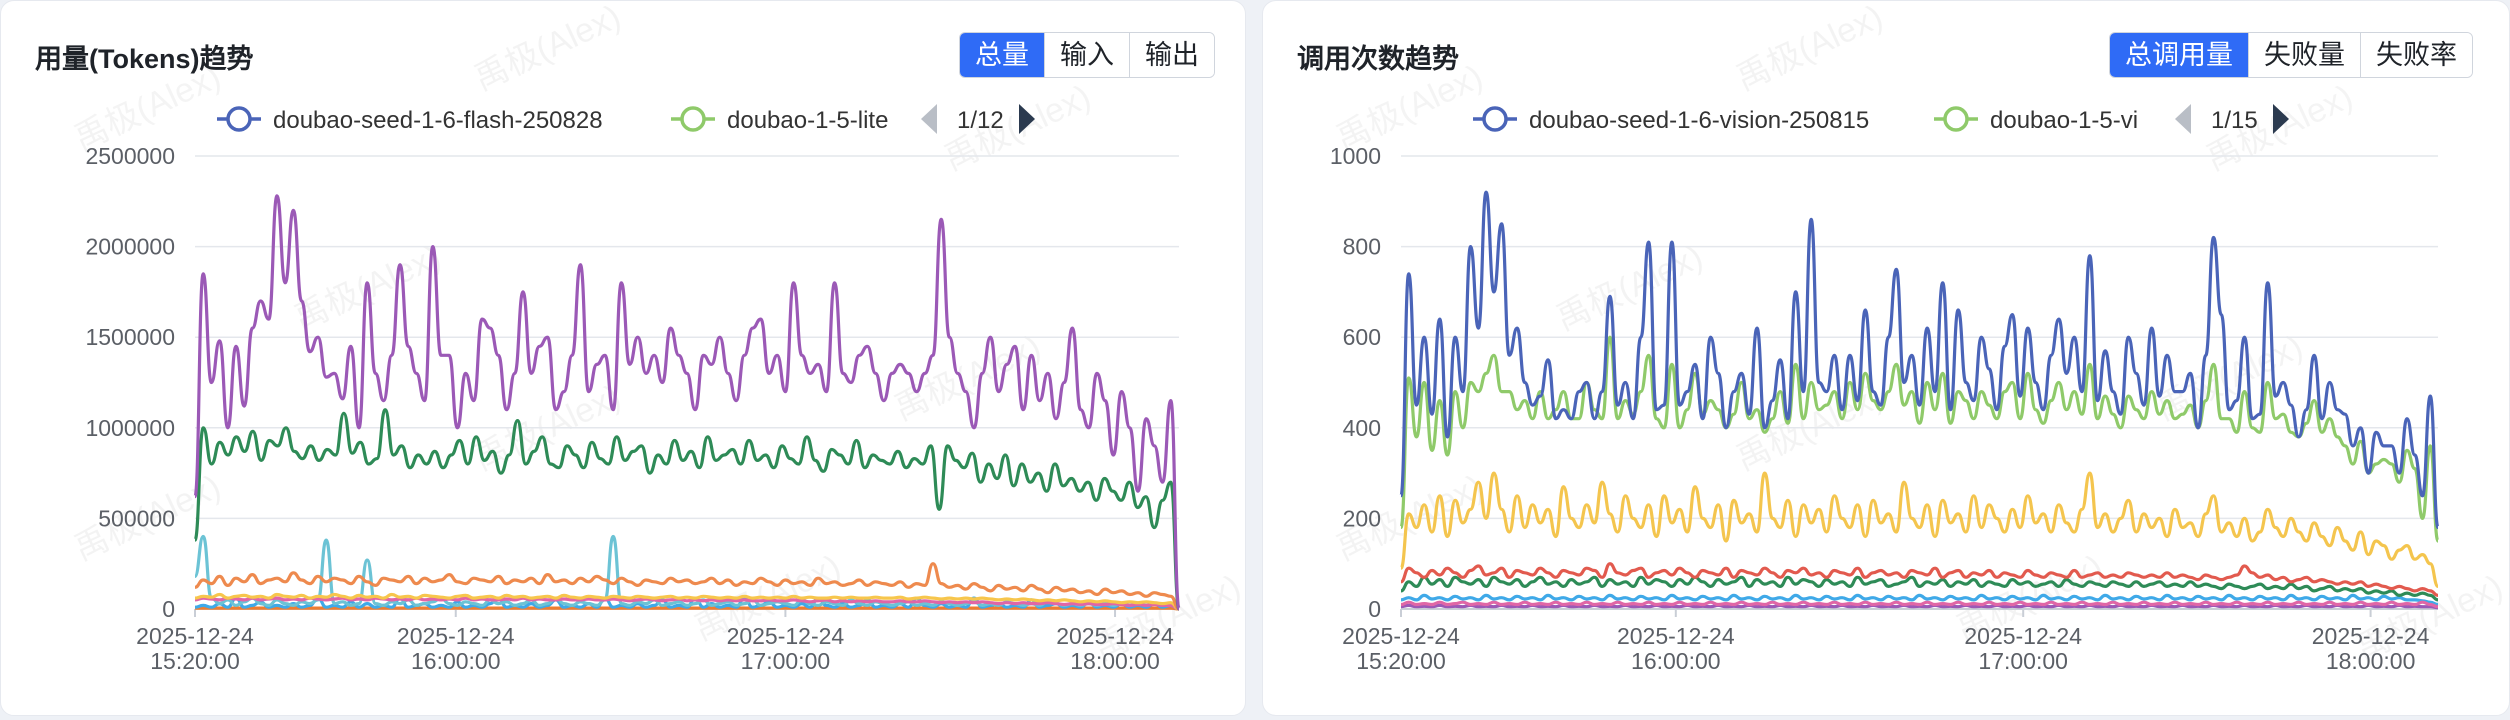  I want to click on legend-item: doubao-1-5-vi, so click(2036, 120).